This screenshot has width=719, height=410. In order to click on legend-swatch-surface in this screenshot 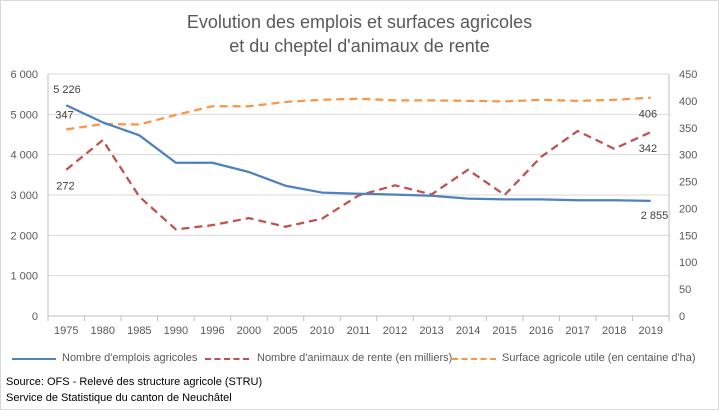, I will do `click(474, 359)`.